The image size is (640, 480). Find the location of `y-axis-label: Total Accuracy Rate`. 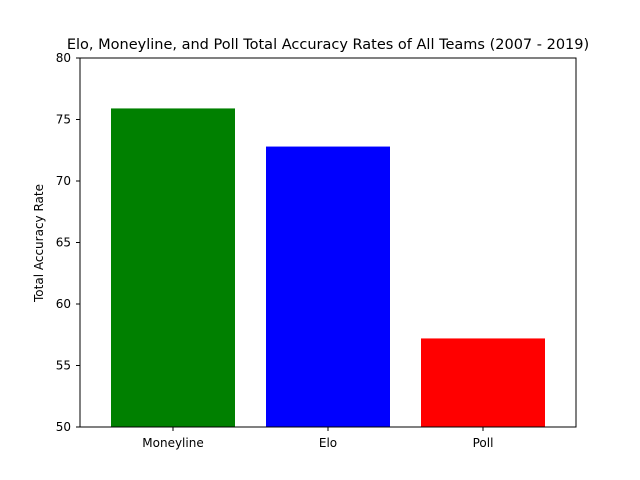

y-axis-label: Total Accuracy Rate is located at coordinates (39, 243).